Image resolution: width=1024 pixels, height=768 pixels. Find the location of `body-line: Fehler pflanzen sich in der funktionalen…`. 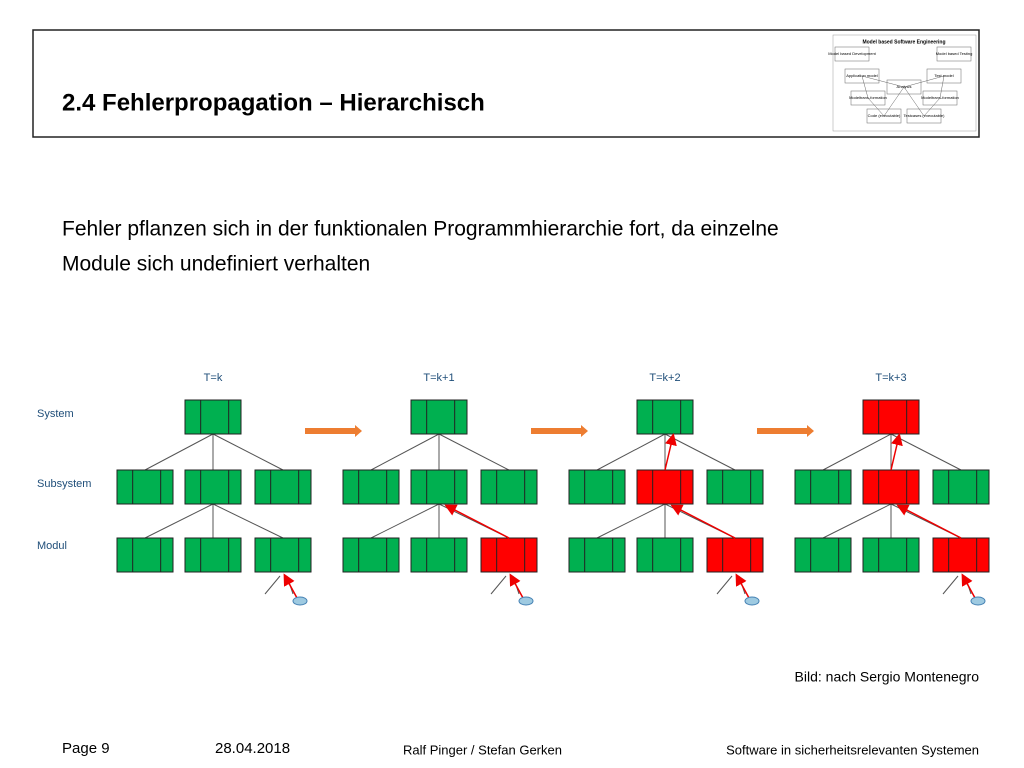

body-line: Fehler pflanzen sich in der funktionalen… is located at coordinates (420, 229).